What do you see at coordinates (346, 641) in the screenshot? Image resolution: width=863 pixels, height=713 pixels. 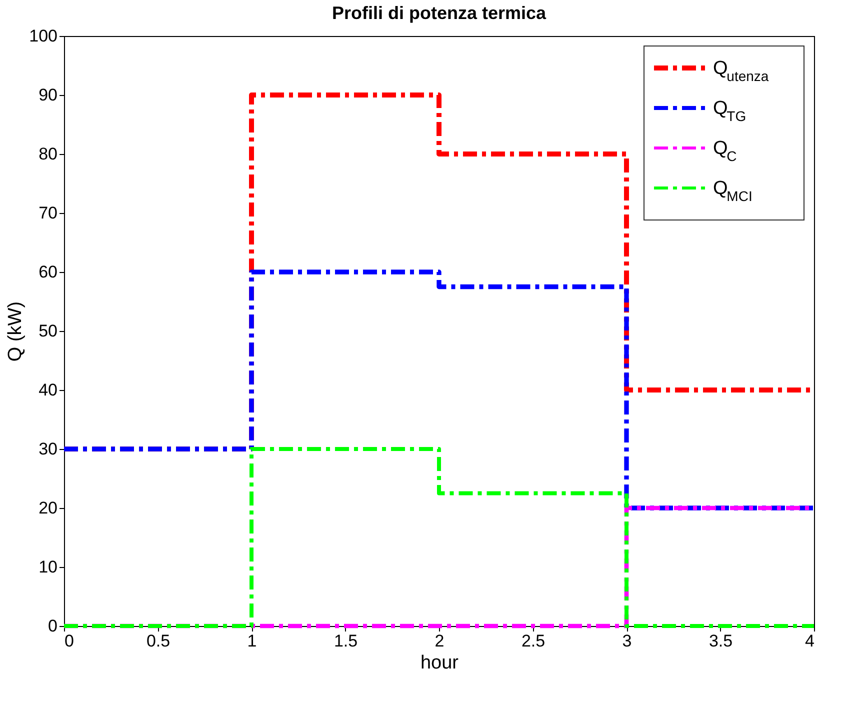 I see `x-tick-label: 1.5` at bounding box center [346, 641].